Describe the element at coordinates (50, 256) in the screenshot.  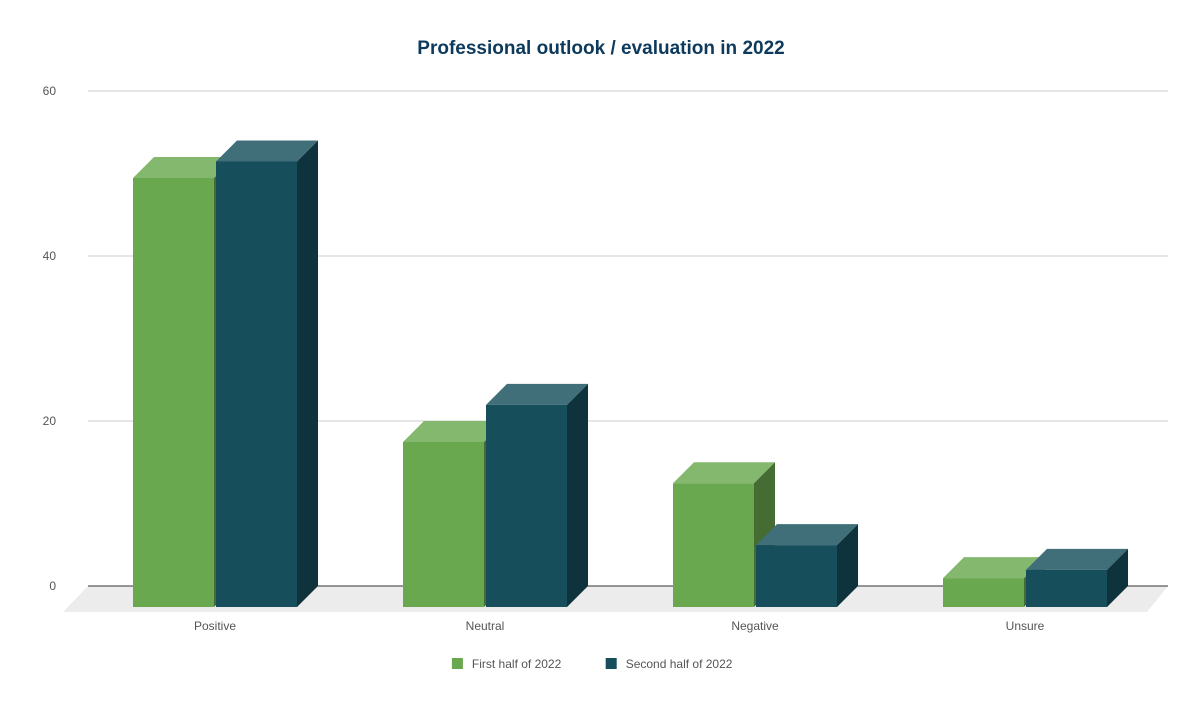
I see `y-tick-label: 40` at that location.